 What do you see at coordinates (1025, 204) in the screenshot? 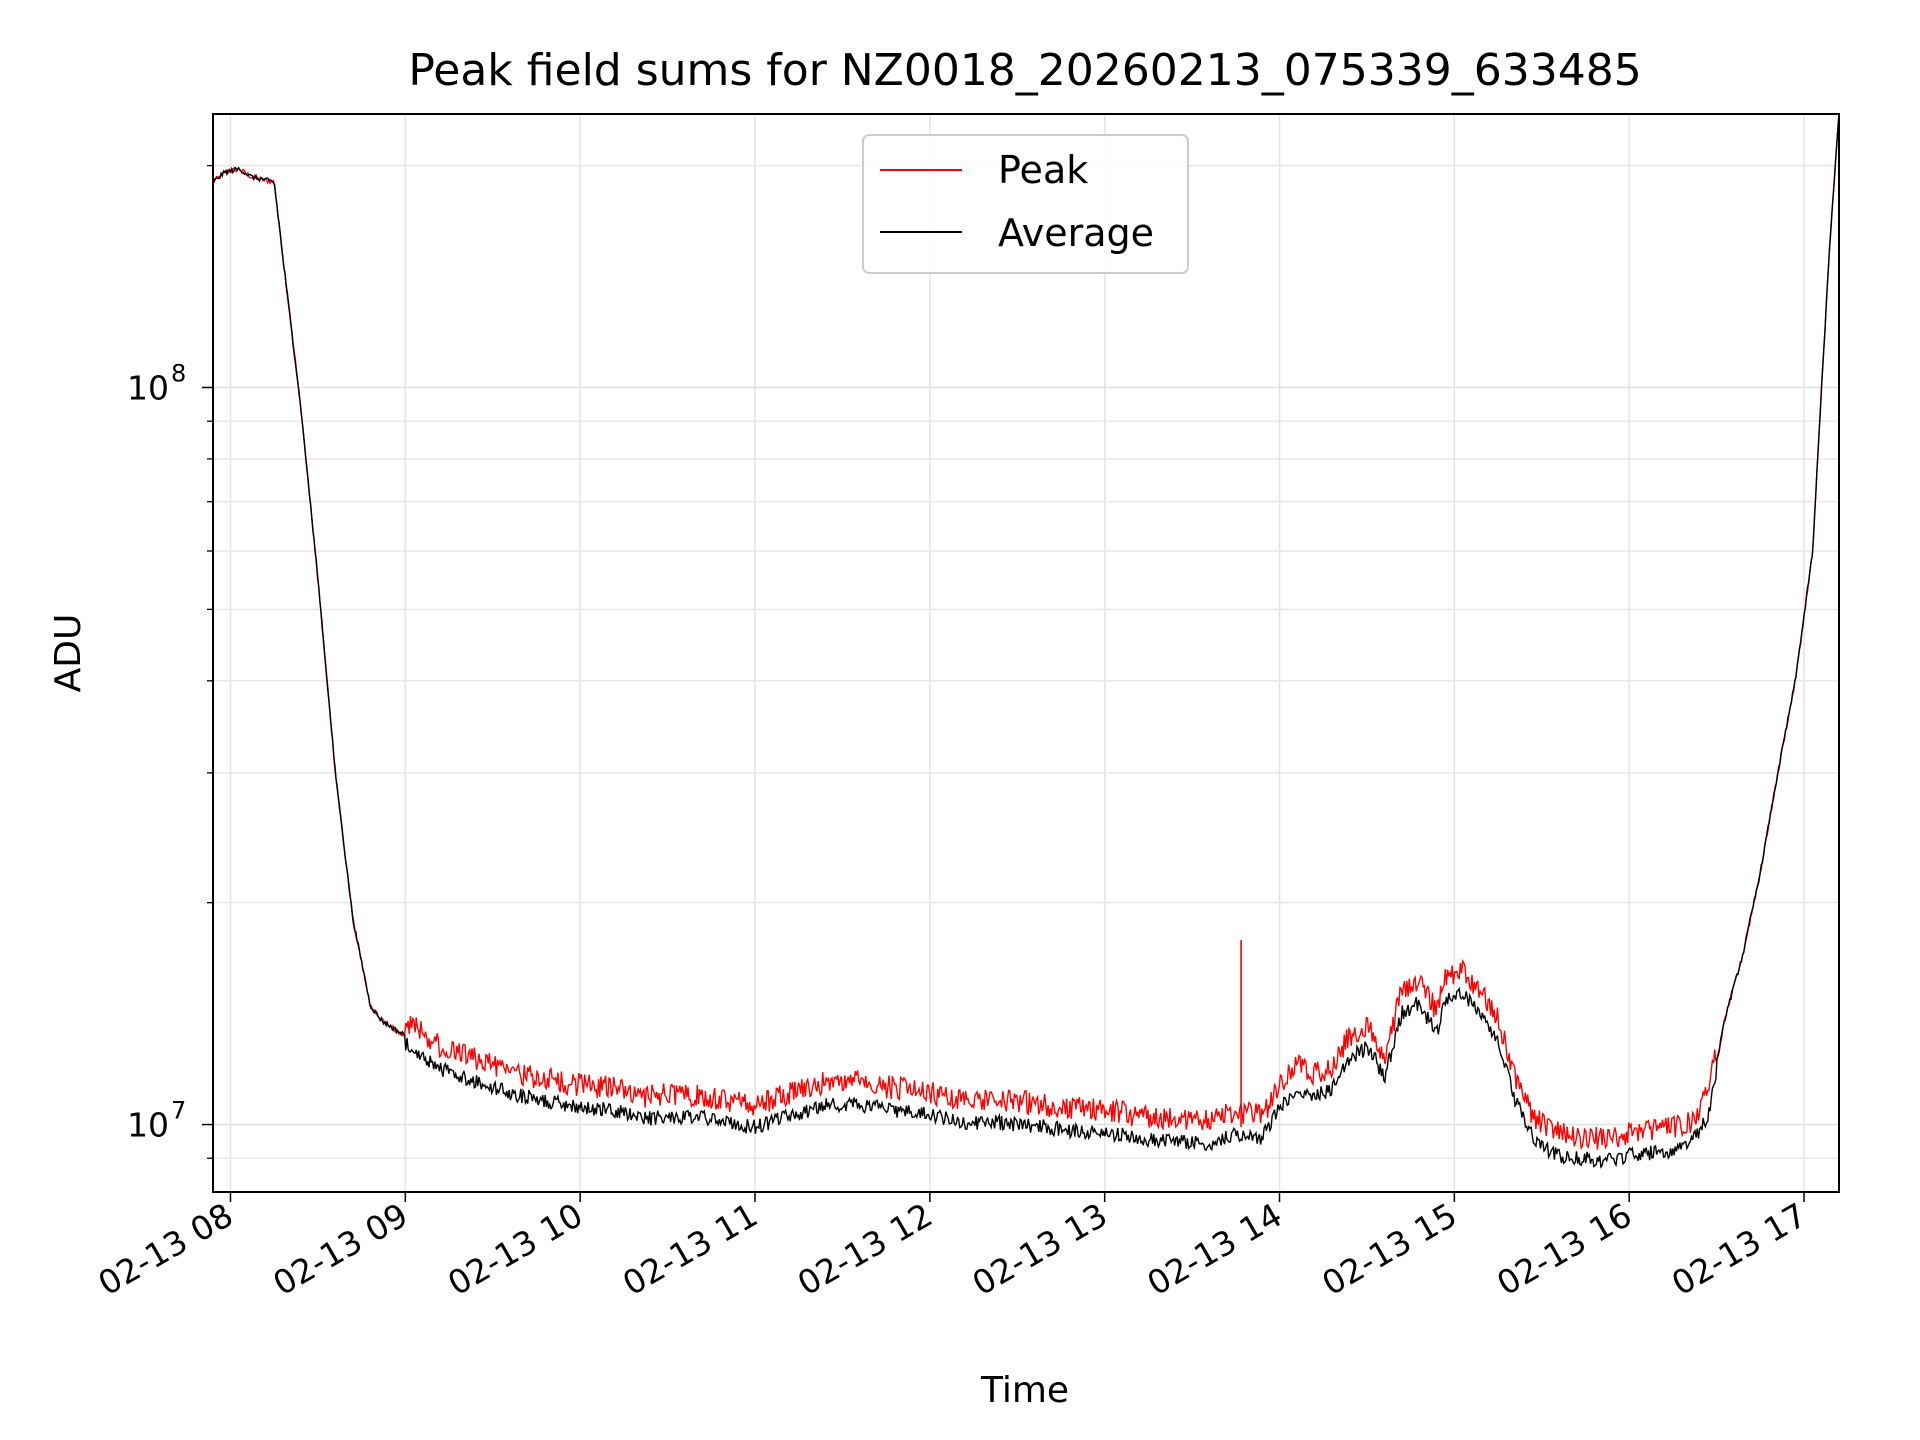
I see `legend: Peak Average` at bounding box center [1025, 204].